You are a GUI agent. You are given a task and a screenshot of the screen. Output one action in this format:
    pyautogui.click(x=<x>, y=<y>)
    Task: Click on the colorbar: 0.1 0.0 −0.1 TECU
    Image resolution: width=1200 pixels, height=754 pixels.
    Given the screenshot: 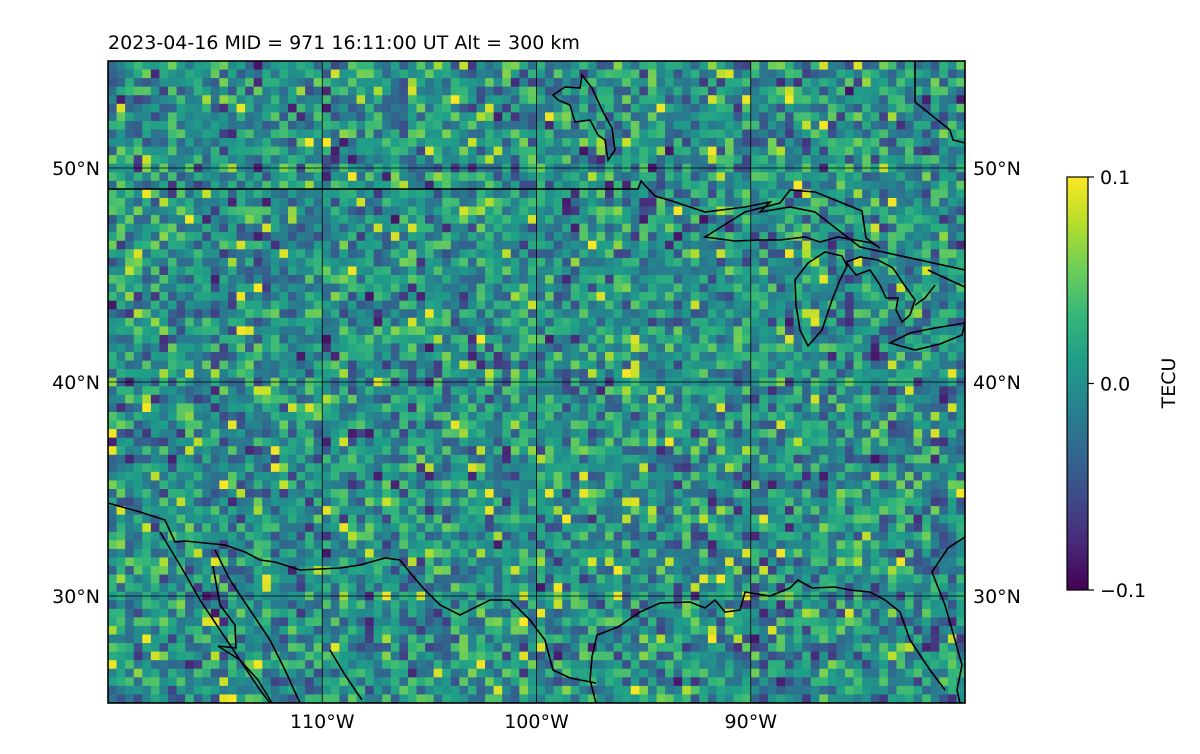 What is the action you would take?
    pyautogui.click(x=1123, y=384)
    